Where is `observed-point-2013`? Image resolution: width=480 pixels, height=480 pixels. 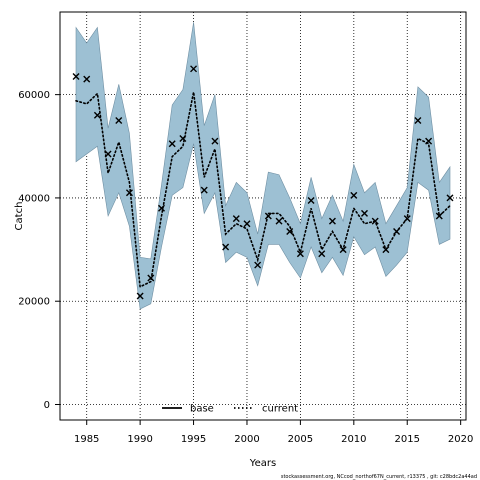 observed-point-2013 is located at coordinates (386, 250).